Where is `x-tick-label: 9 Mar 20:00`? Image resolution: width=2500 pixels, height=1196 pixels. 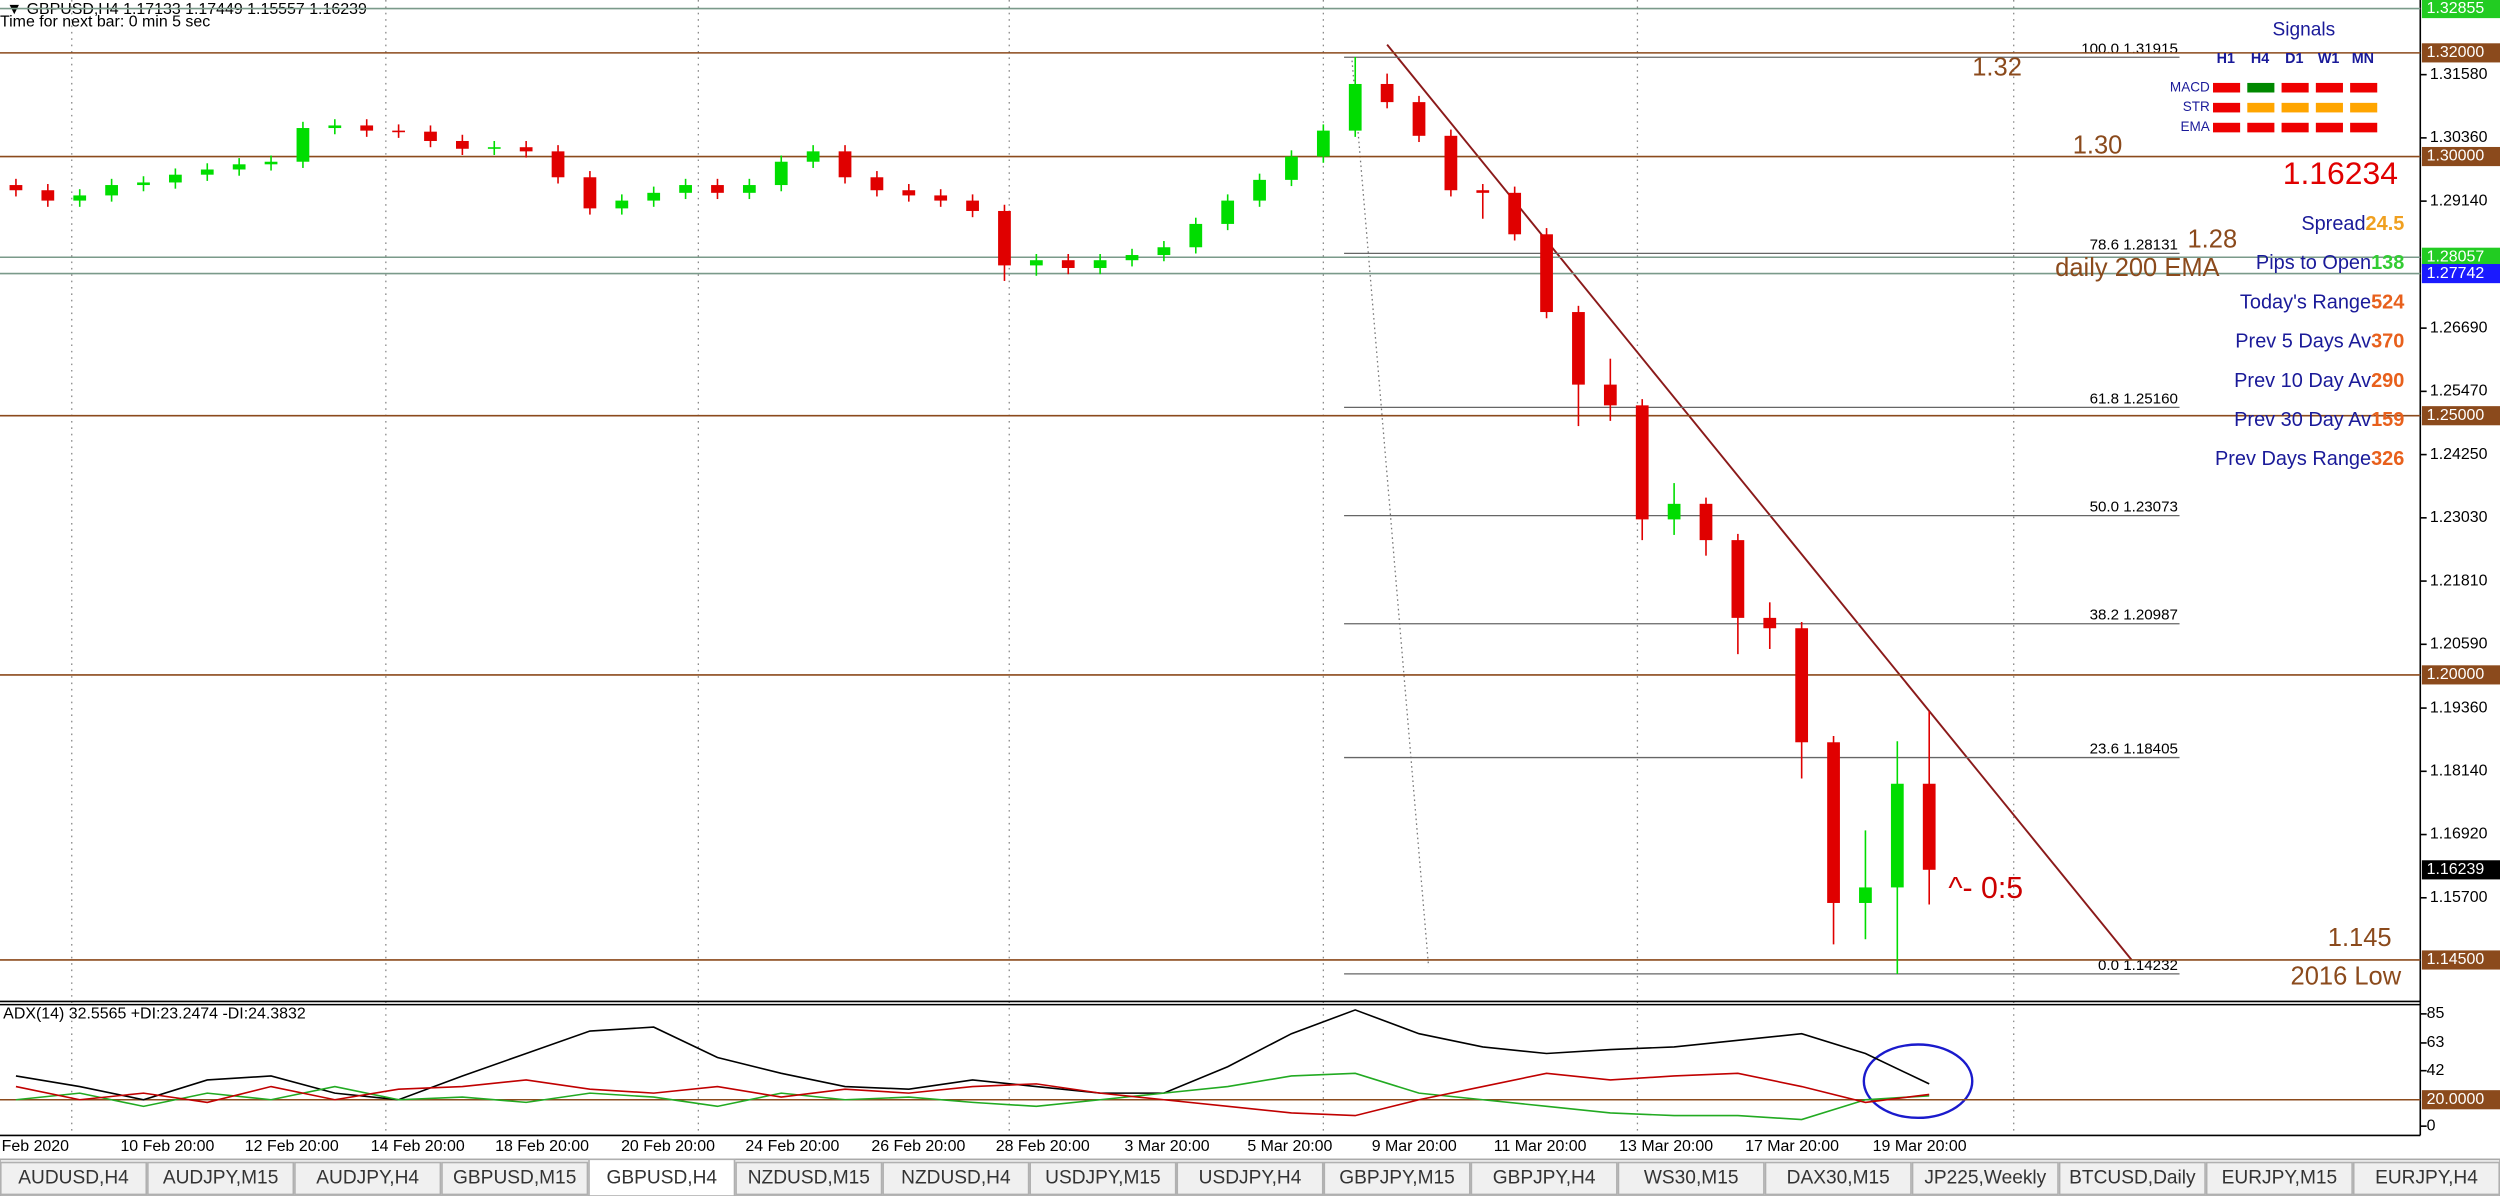 x-tick-label: 9 Mar 20:00 is located at coordinates (1414, 1146).